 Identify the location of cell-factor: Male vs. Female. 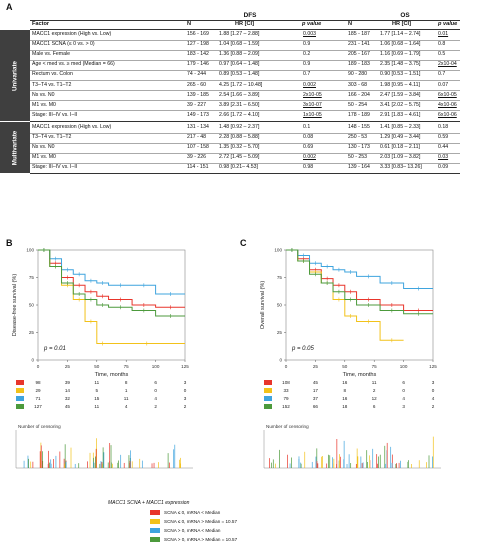
(51, 54).